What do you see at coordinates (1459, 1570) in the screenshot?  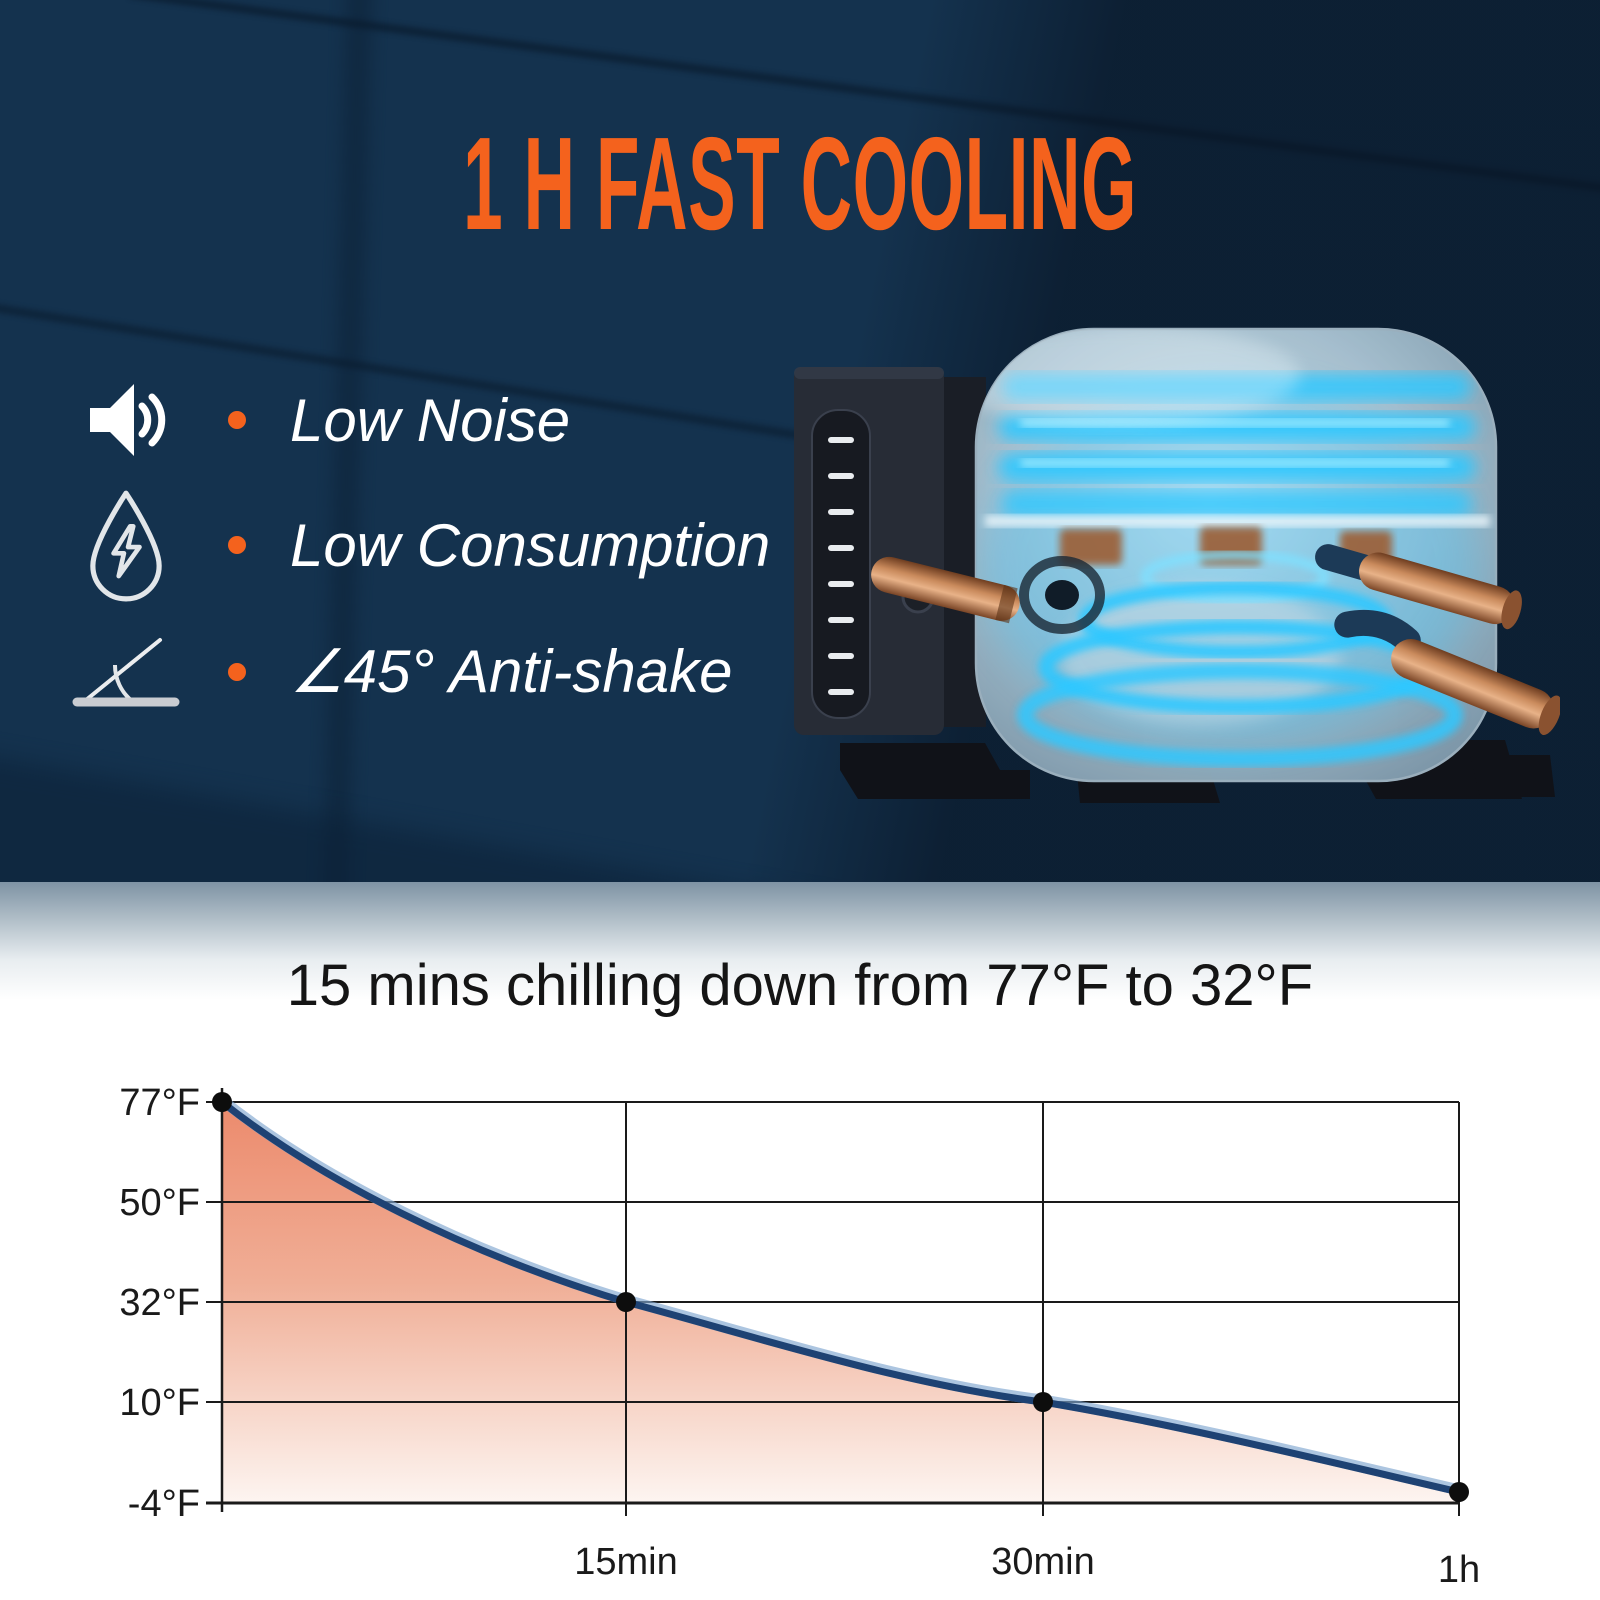 I see `x-axis-label: 1h` at bounding box center [1459, 1570].